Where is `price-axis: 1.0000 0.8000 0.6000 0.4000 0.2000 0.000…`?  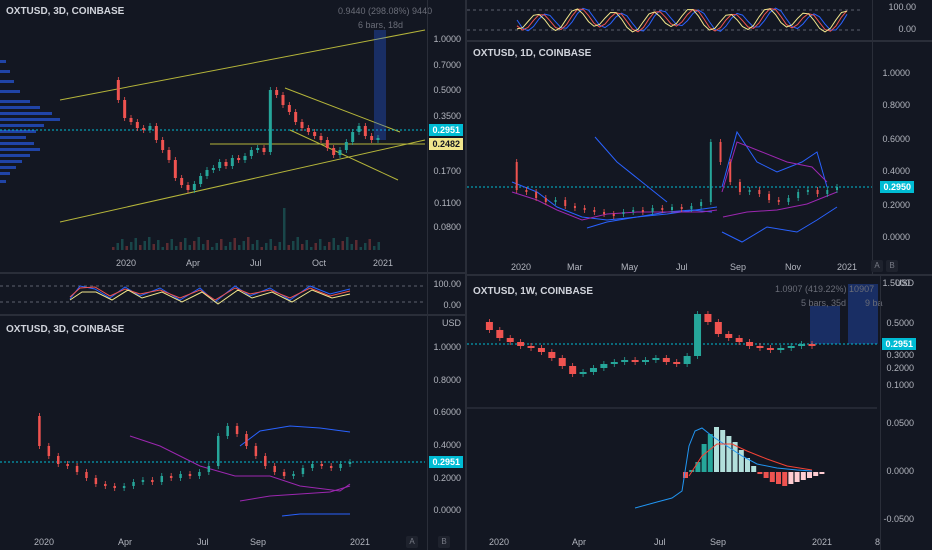
price-axis: 1.0000 0.8000 0.6000 0.4000 0.2000 0.000… is located at coordinates (902, 158).